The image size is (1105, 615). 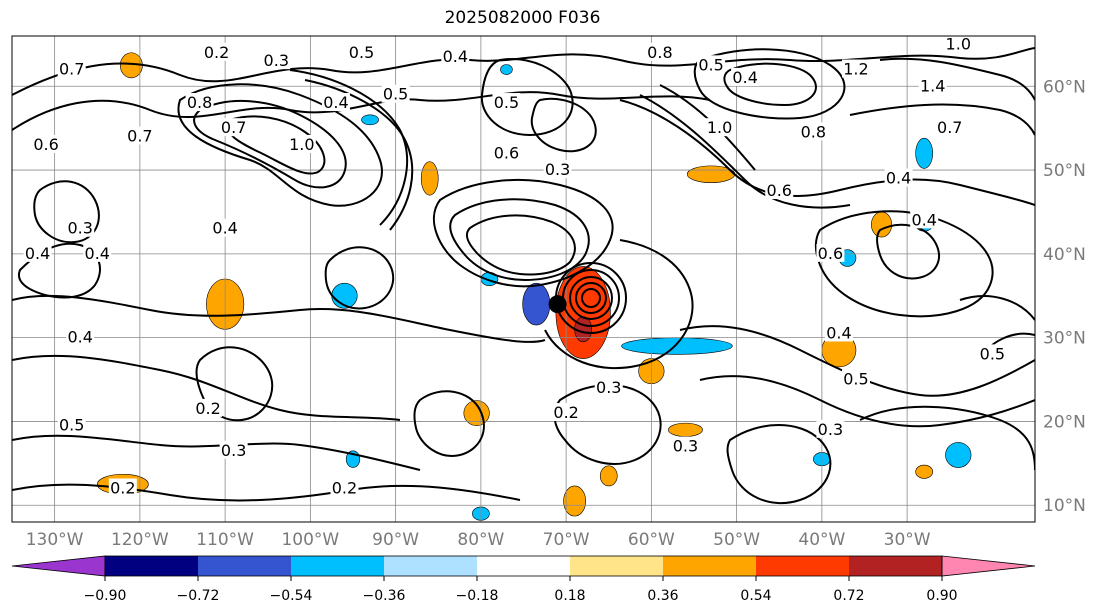 I want to click on contour-label: 0.7, so click(x=233, y=127).